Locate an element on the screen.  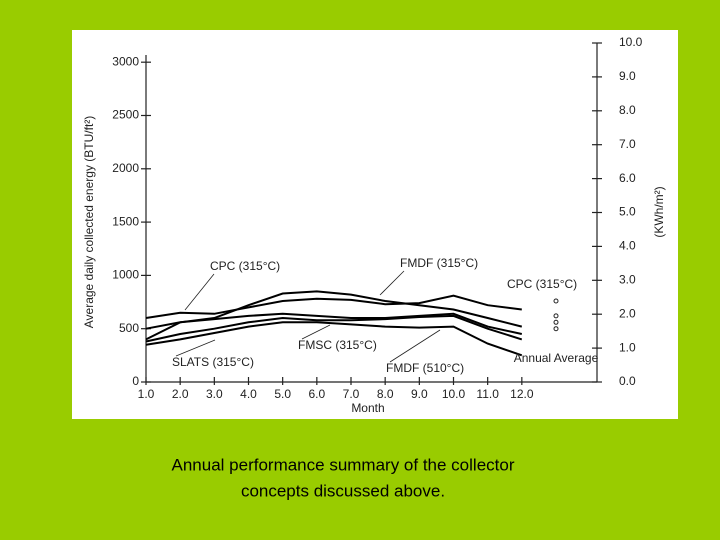
x-tick-label: 8.0 is located at coordinates (385, 394).